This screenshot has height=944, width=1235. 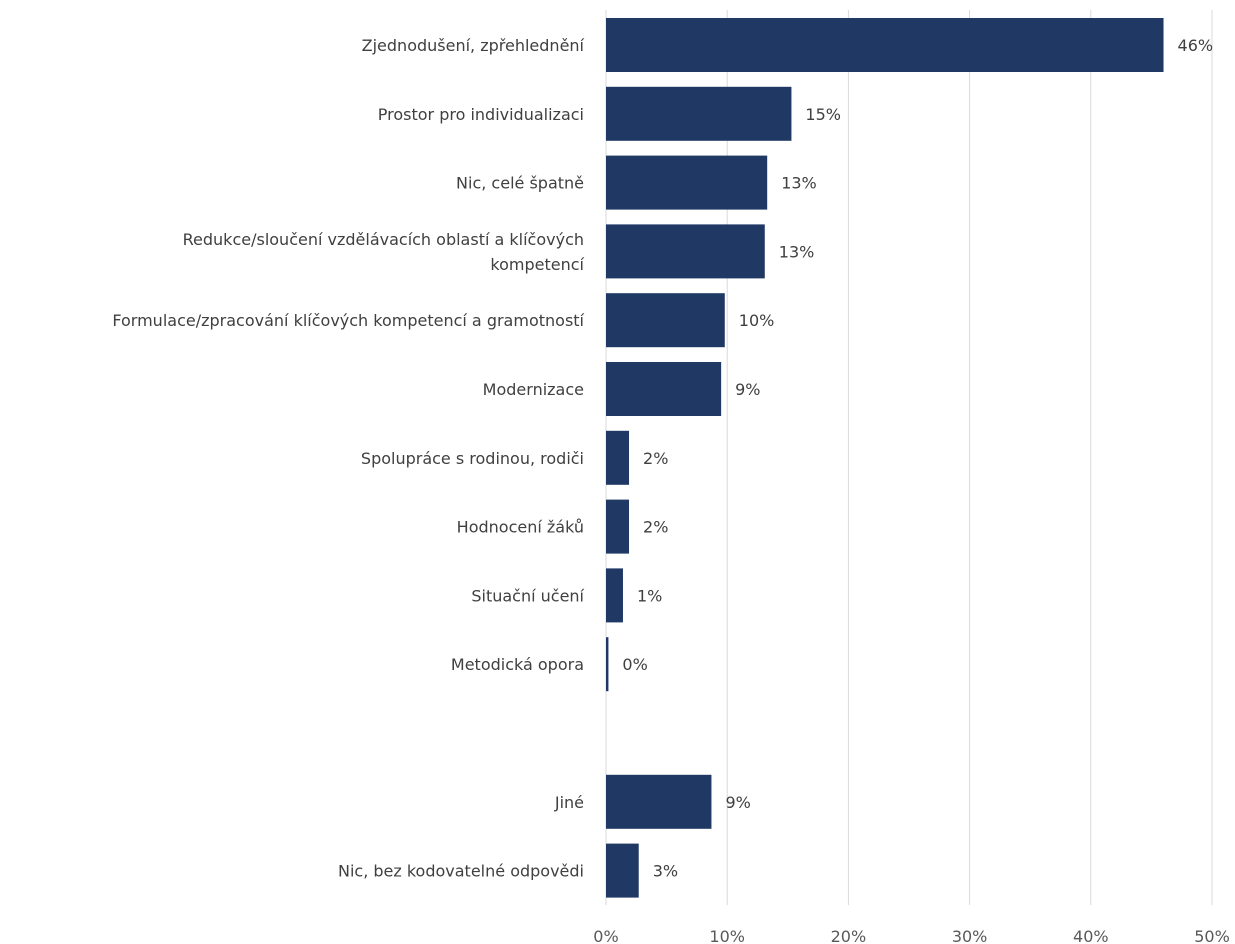 What do you see at coordinates (569, 802) in the screenshot?
I see `category-label: Jiné` at bounding box center [569, 802].